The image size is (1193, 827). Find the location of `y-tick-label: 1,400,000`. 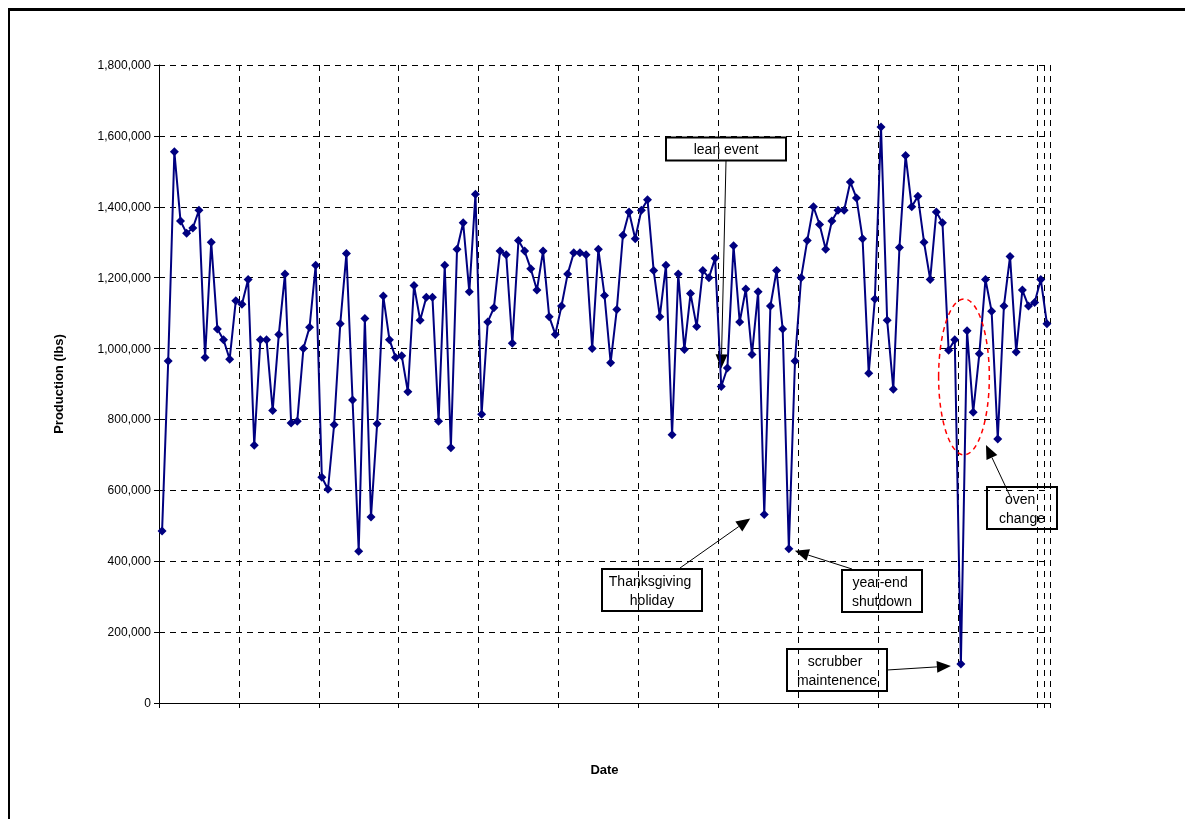

y-tick-label: 1,400,000 is located at coordinates (124, 206).